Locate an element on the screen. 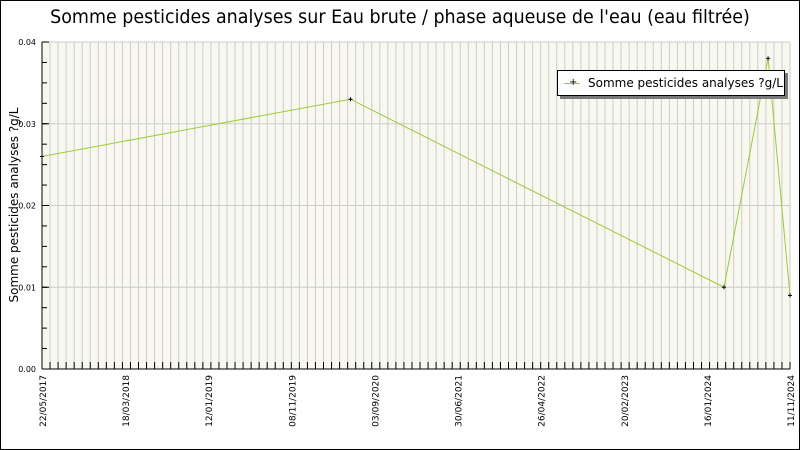  svg-text: 30/06/2021 is located at coordinates (460, 401).